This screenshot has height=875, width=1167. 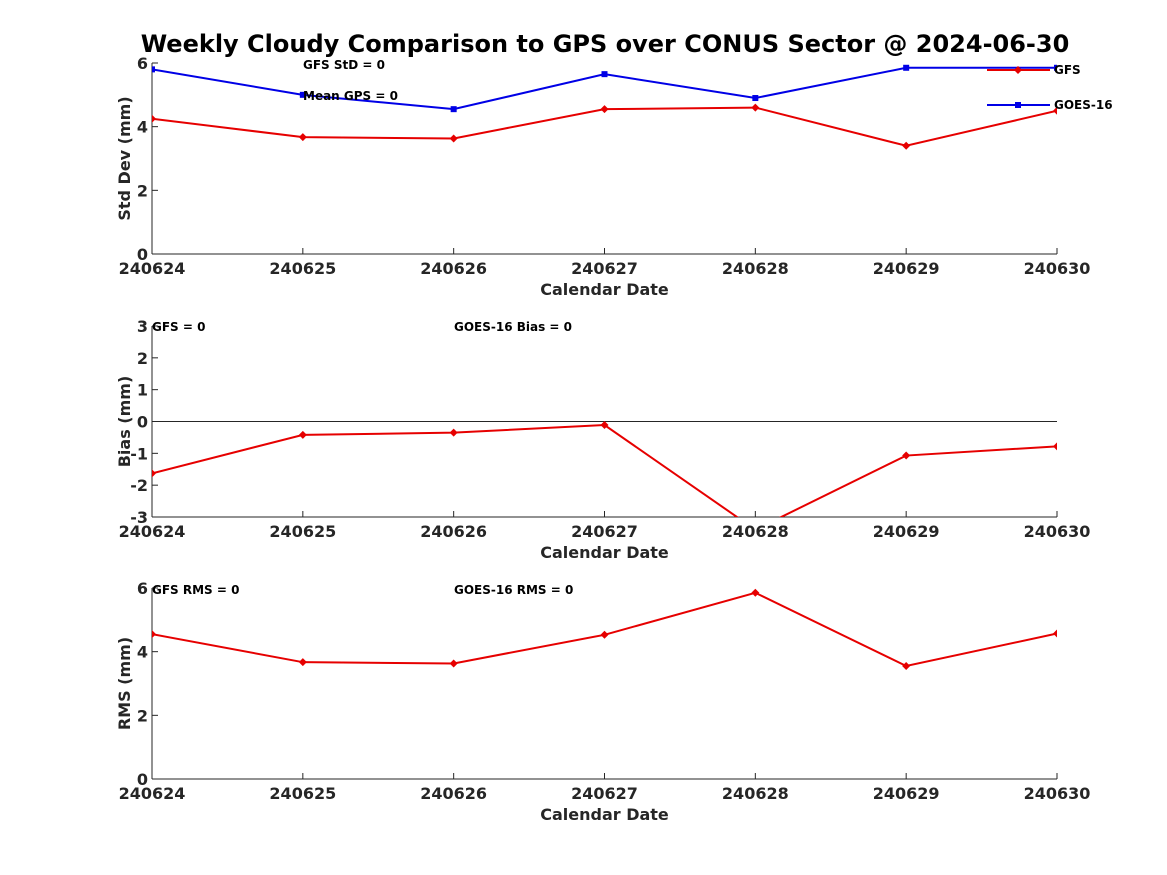 I want to click on stddev-x-axis-label: Calendar Date, so click(x=604, y=289).